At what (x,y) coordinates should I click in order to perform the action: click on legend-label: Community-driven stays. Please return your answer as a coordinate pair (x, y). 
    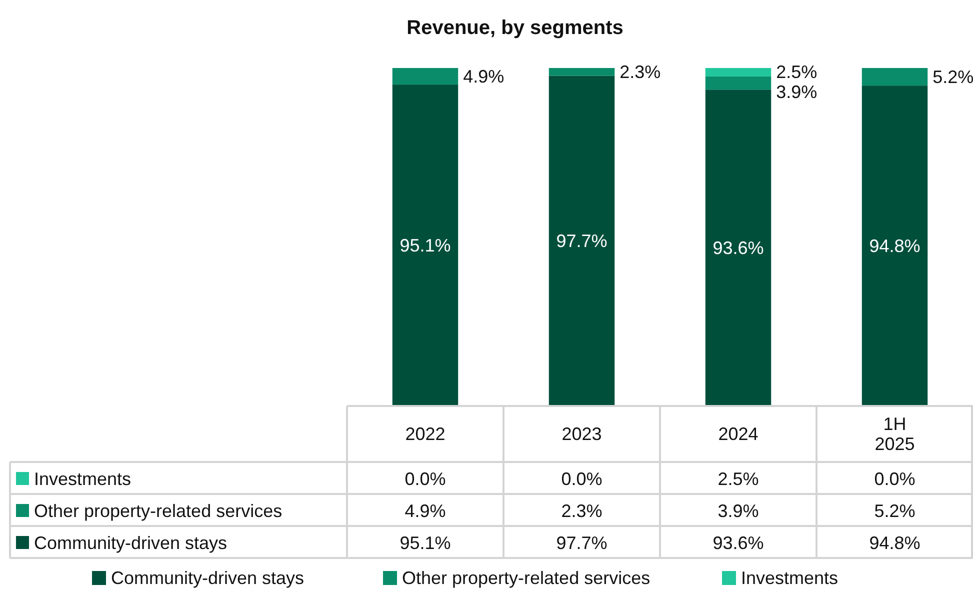
    Looking at the image, I should click on (207, 578).